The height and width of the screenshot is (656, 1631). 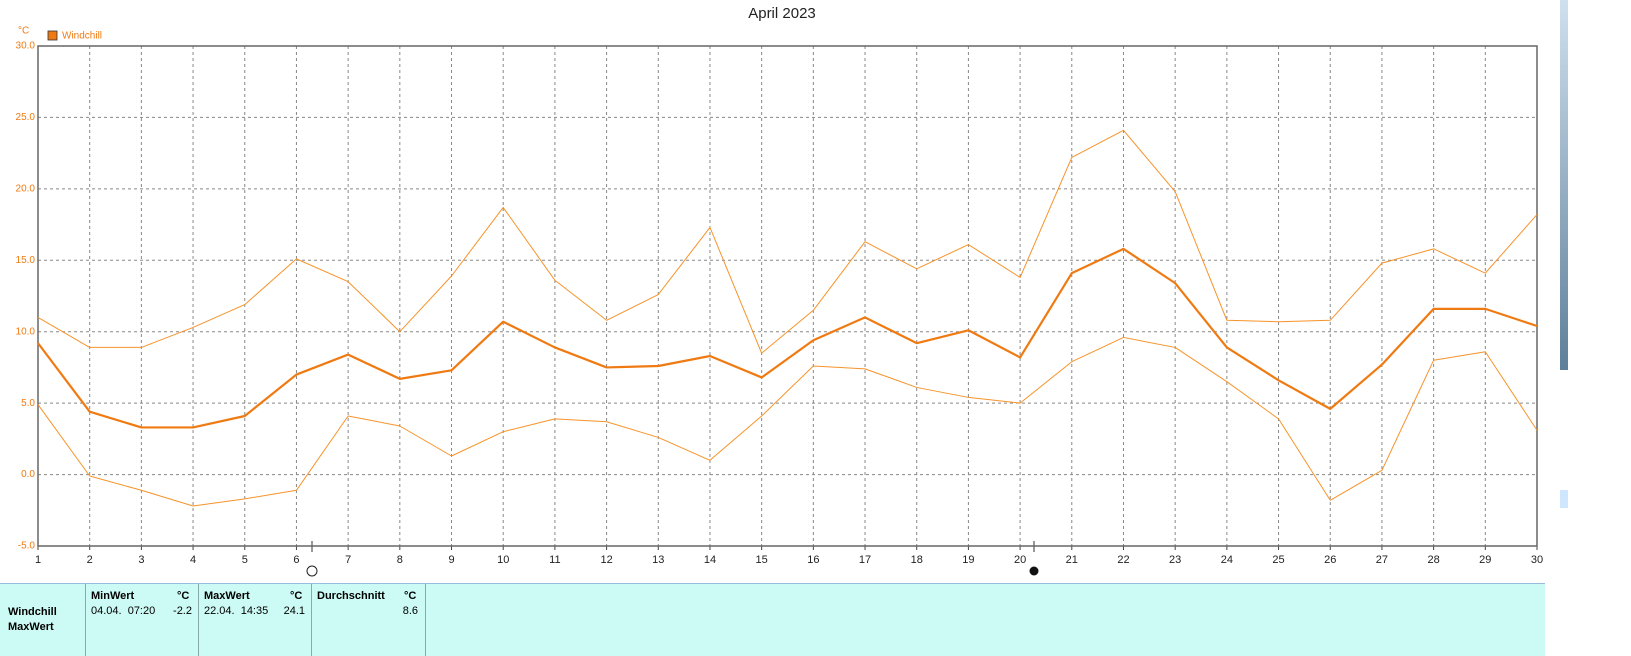 I want to click on y-tick-label: -5.0, so click(x=27, y=546).